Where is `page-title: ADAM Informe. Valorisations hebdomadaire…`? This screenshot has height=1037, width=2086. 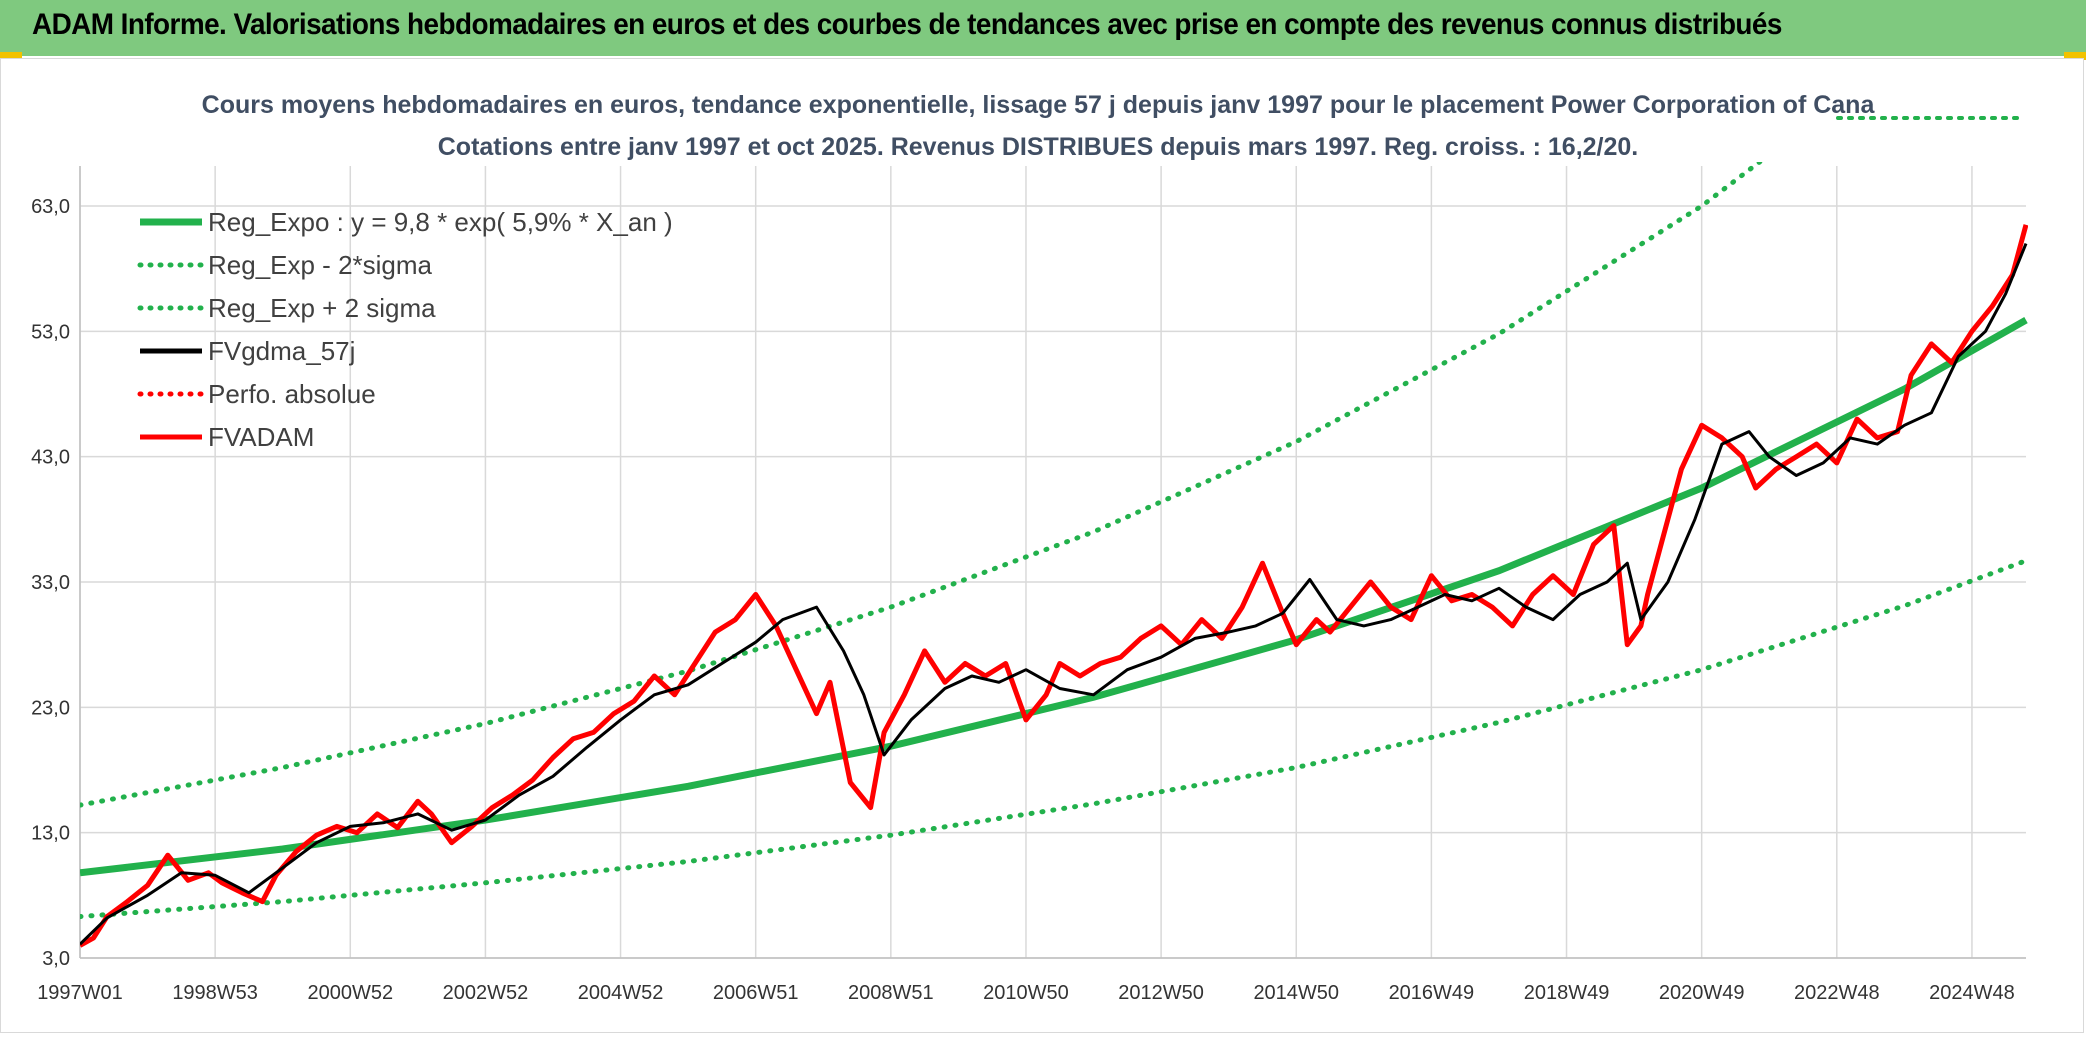
page-title: ADAM Informe. Valorisations hebdomadaire… is located at coordinates (907, 24).